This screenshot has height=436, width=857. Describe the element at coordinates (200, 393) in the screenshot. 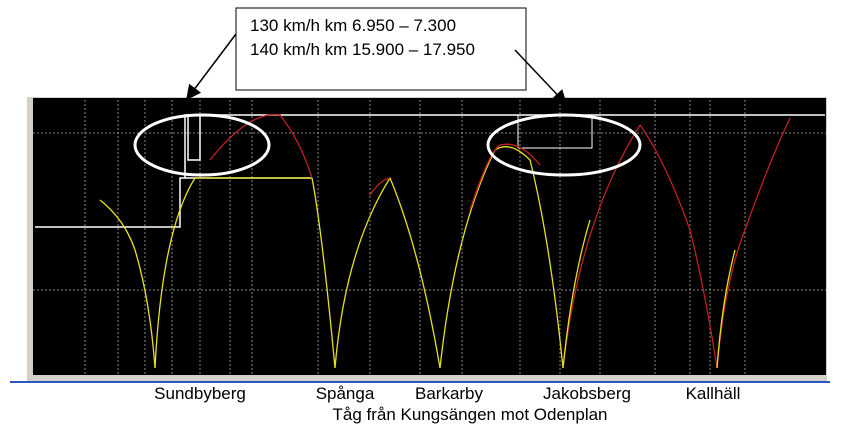

I see `station-label: Sundbyberg` at that location.